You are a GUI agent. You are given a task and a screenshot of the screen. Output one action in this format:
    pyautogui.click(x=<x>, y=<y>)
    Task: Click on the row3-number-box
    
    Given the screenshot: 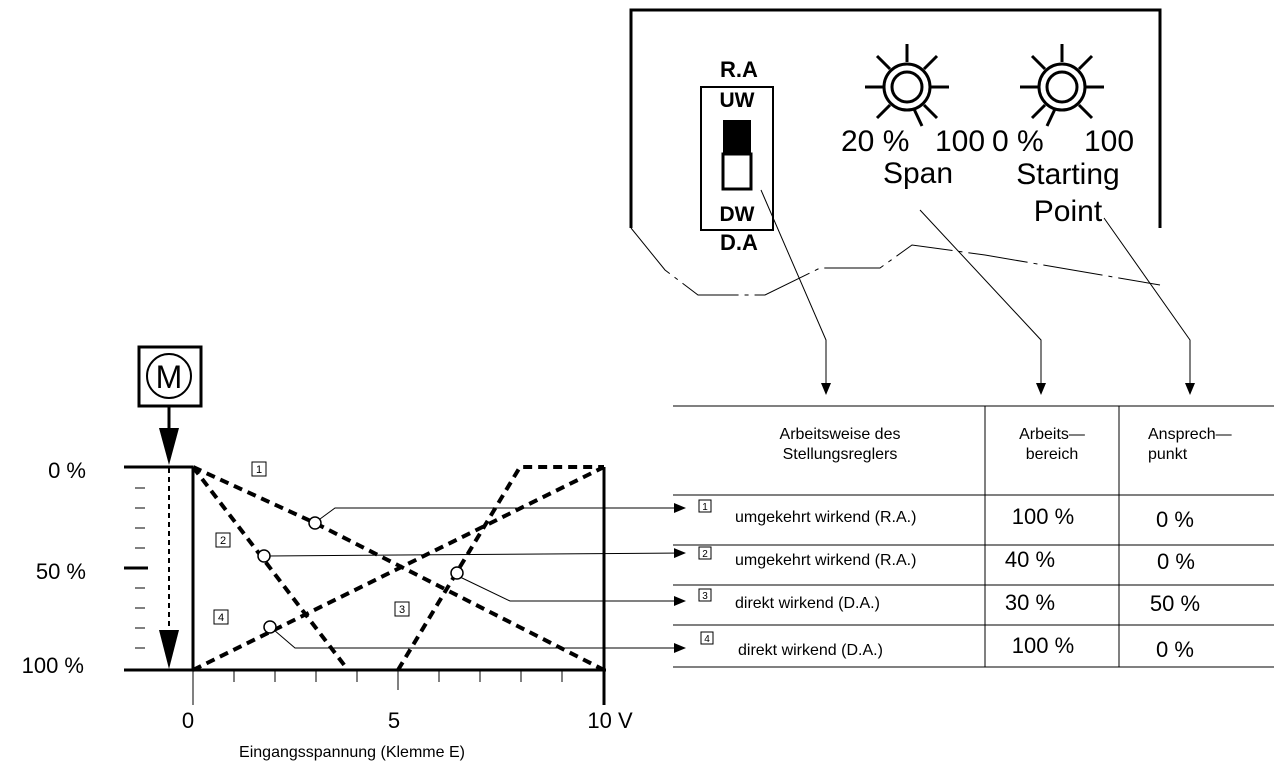 What is the action you would take?
    pyautogui.click(x=705, y=595)
    